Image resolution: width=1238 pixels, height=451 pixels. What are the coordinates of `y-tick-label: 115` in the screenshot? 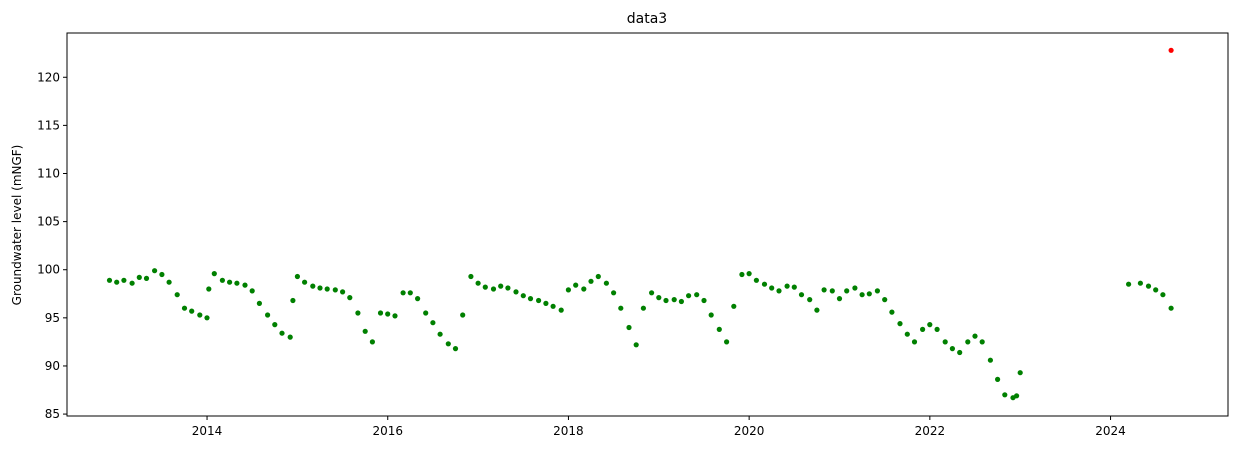 It's located at (48, 125).